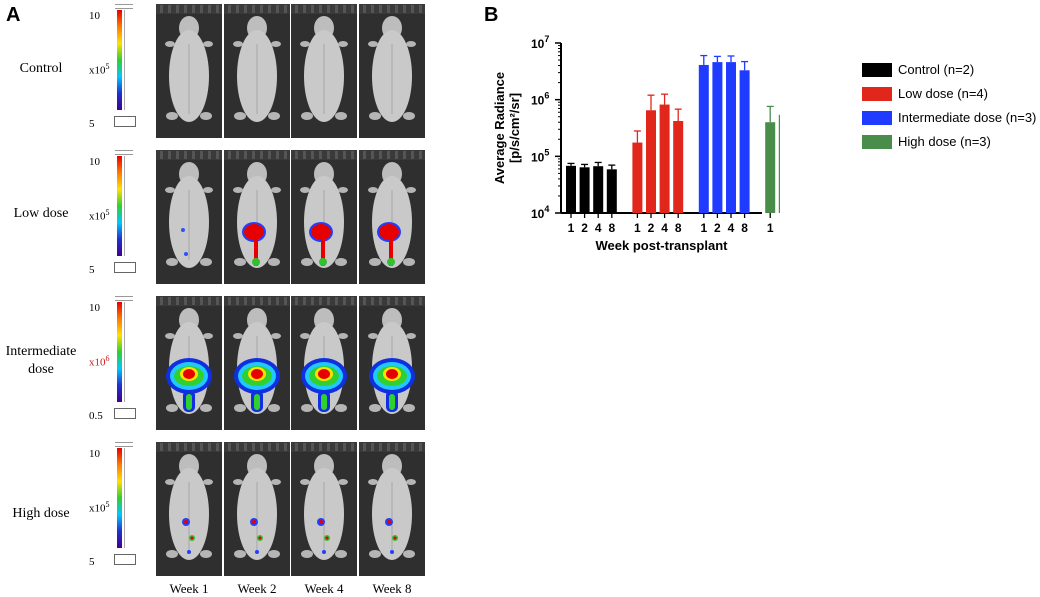 The image size is (1040, 597). What do you see at coordinates (499, 128) in the screenshot?
I see `y-axis-title-line: Average Radiance` at bounding box center [499, 128].